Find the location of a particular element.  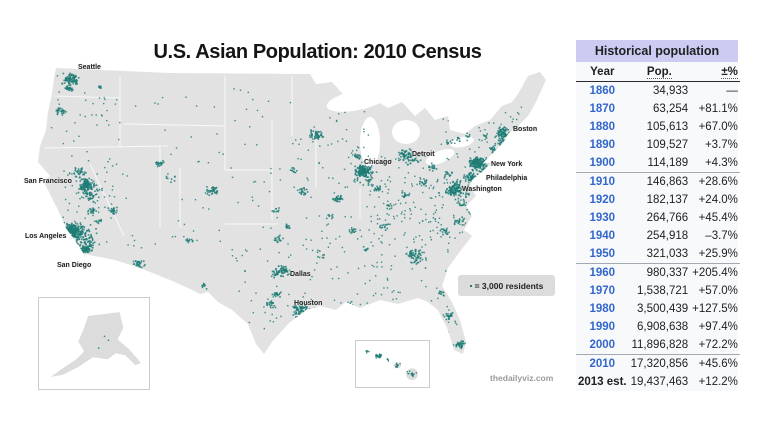

pct-value: +67.0% is located at coordinates (718, 127).